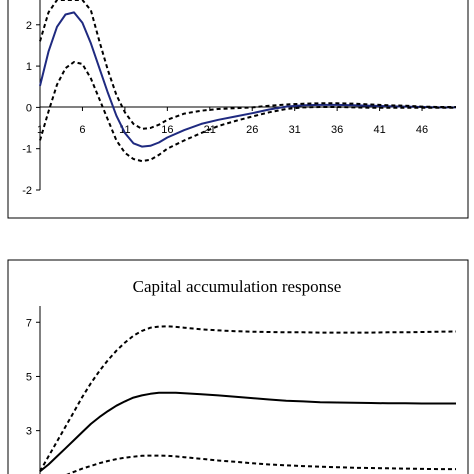  I want to click on chart-1-x-ticks: 1 6 11 16 21 26 31 36 41 46, so click(232, 121).